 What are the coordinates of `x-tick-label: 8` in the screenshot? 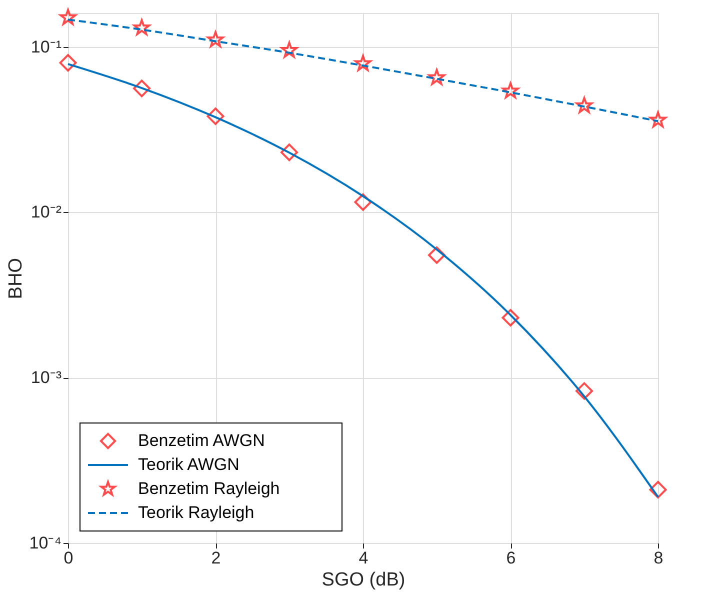 It's located at (659, 558).